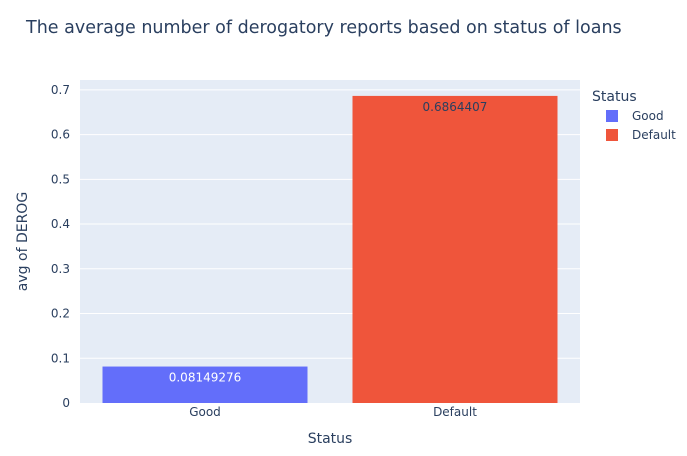 The image size is (687, 456). I want to click on y-tick-label: 0.6, so click(60, 135).